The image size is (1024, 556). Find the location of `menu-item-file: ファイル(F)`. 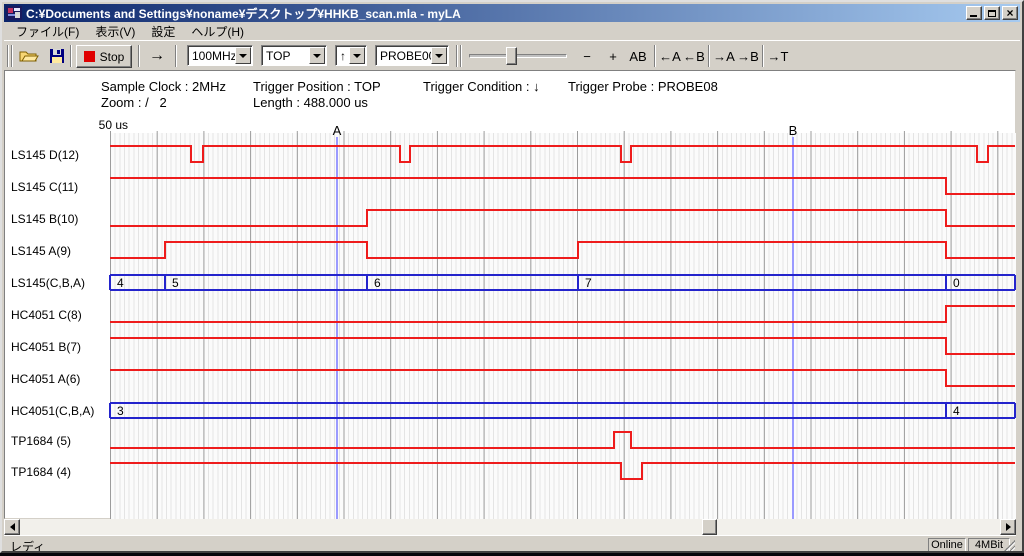

menu-item-file: ファイル(F) is located at coordinates (48, 31).